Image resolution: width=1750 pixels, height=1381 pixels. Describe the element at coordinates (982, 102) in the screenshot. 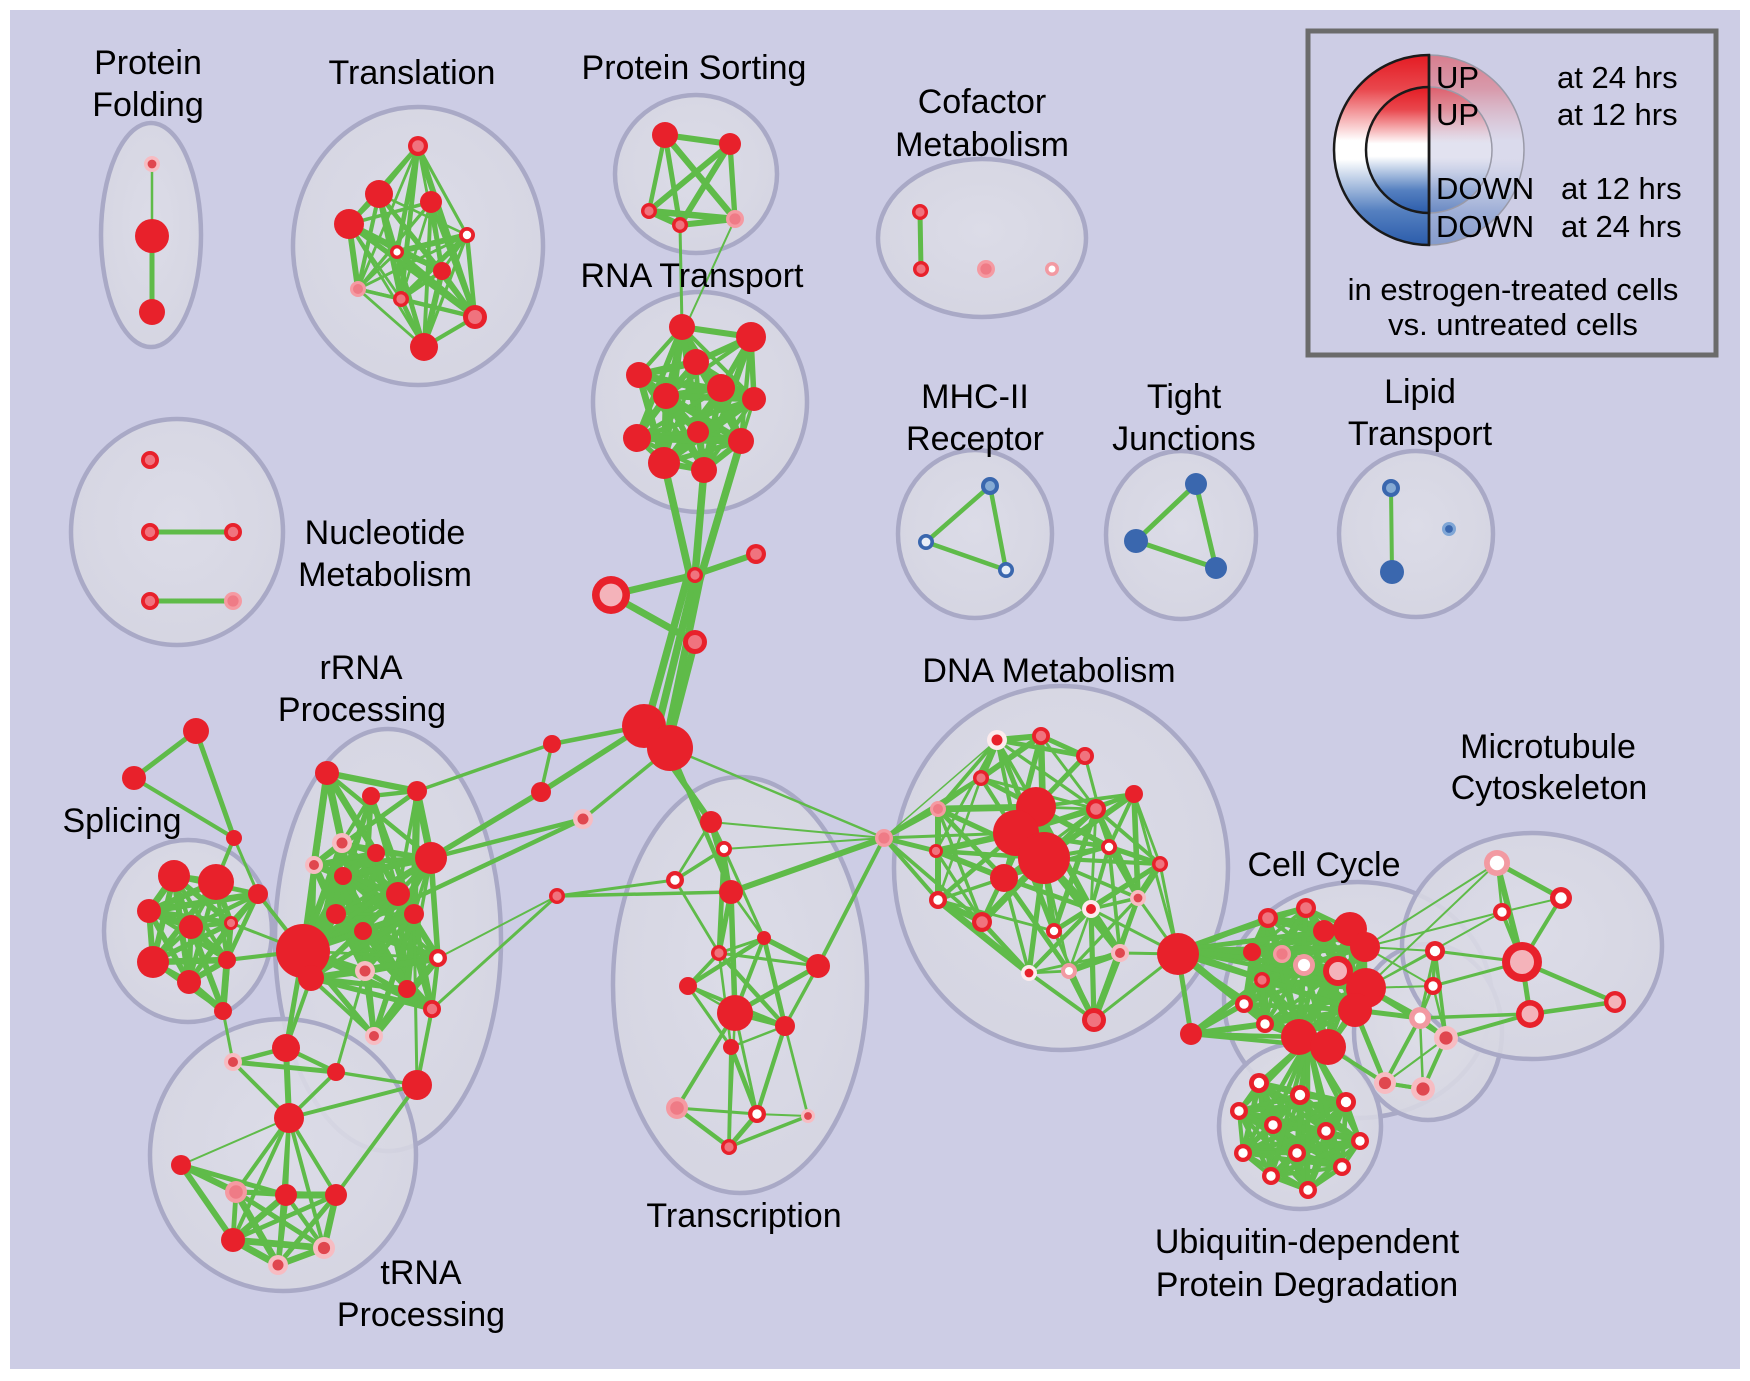

I see `svg-text: Cofactor` at that location.